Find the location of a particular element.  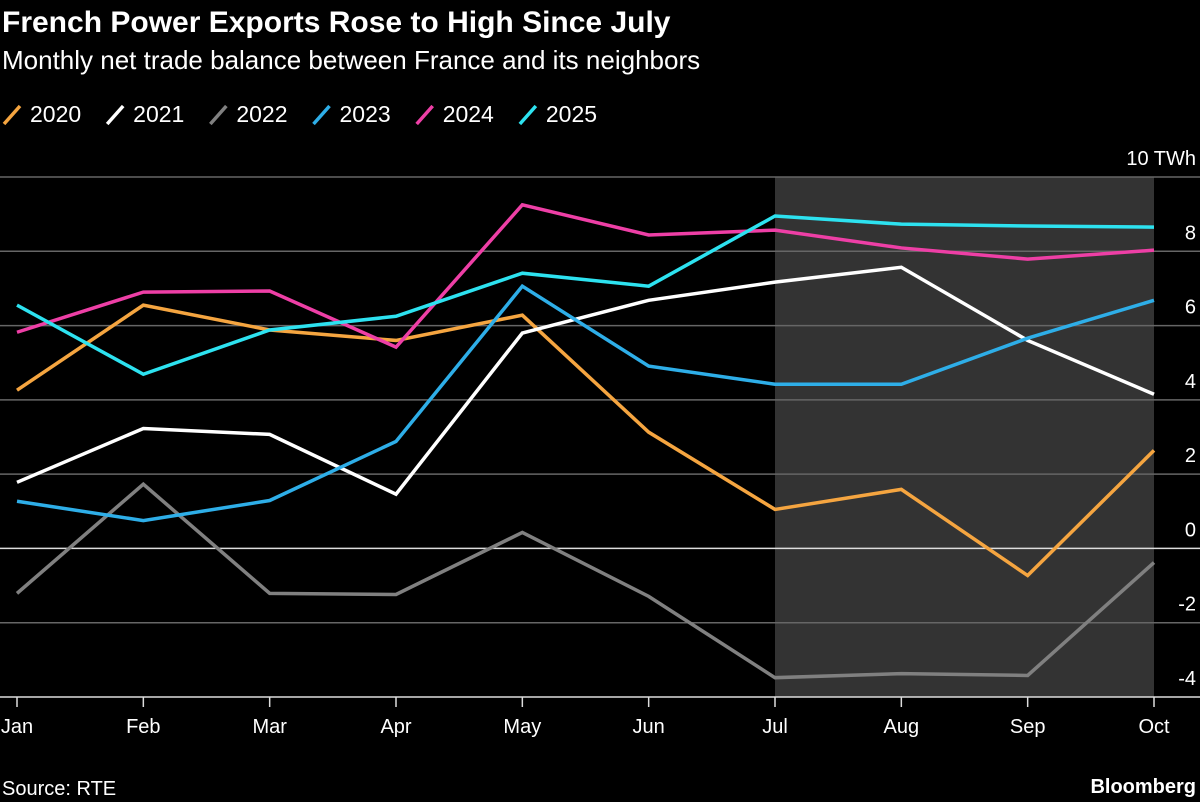

x-tick-label: Jan is located at coordinates (17, 727).